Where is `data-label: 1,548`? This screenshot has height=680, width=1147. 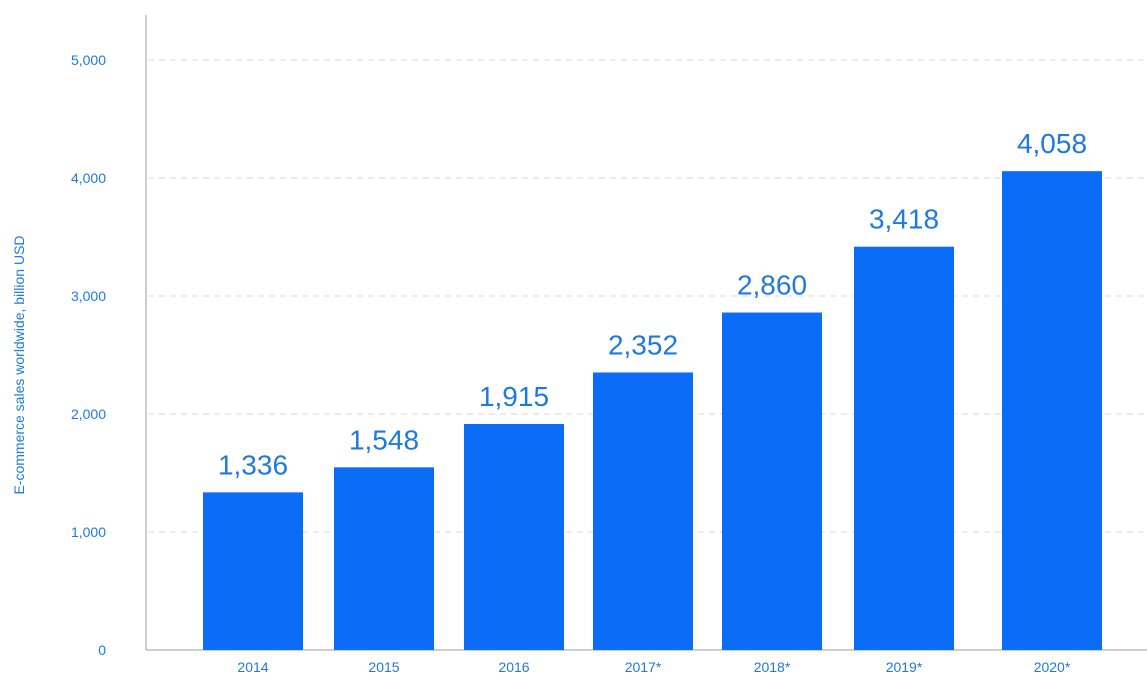 data-label: 1,548 is located at coordinates (384, 439).